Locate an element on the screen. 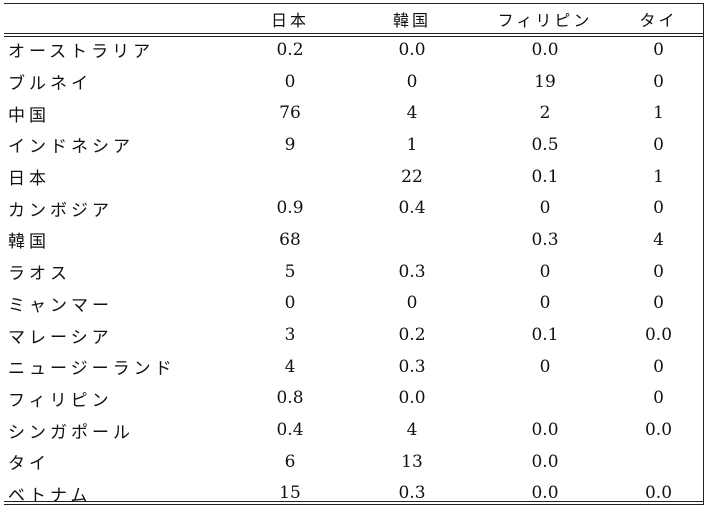 The image size is (707, 509). table-row: ベトナム 15 0.3 0.0 0.0 is located at coordinates (353, 493).